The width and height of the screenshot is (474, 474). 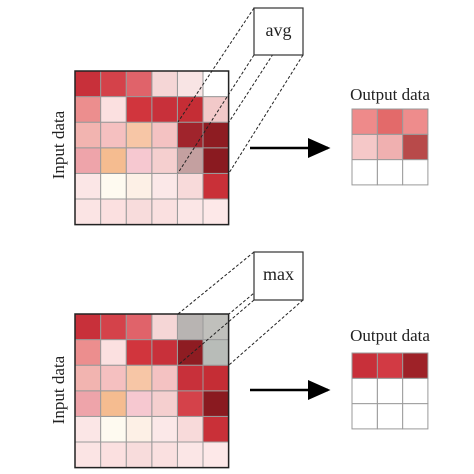 I want to click on operation-label: max, so click(x=278, y=274).